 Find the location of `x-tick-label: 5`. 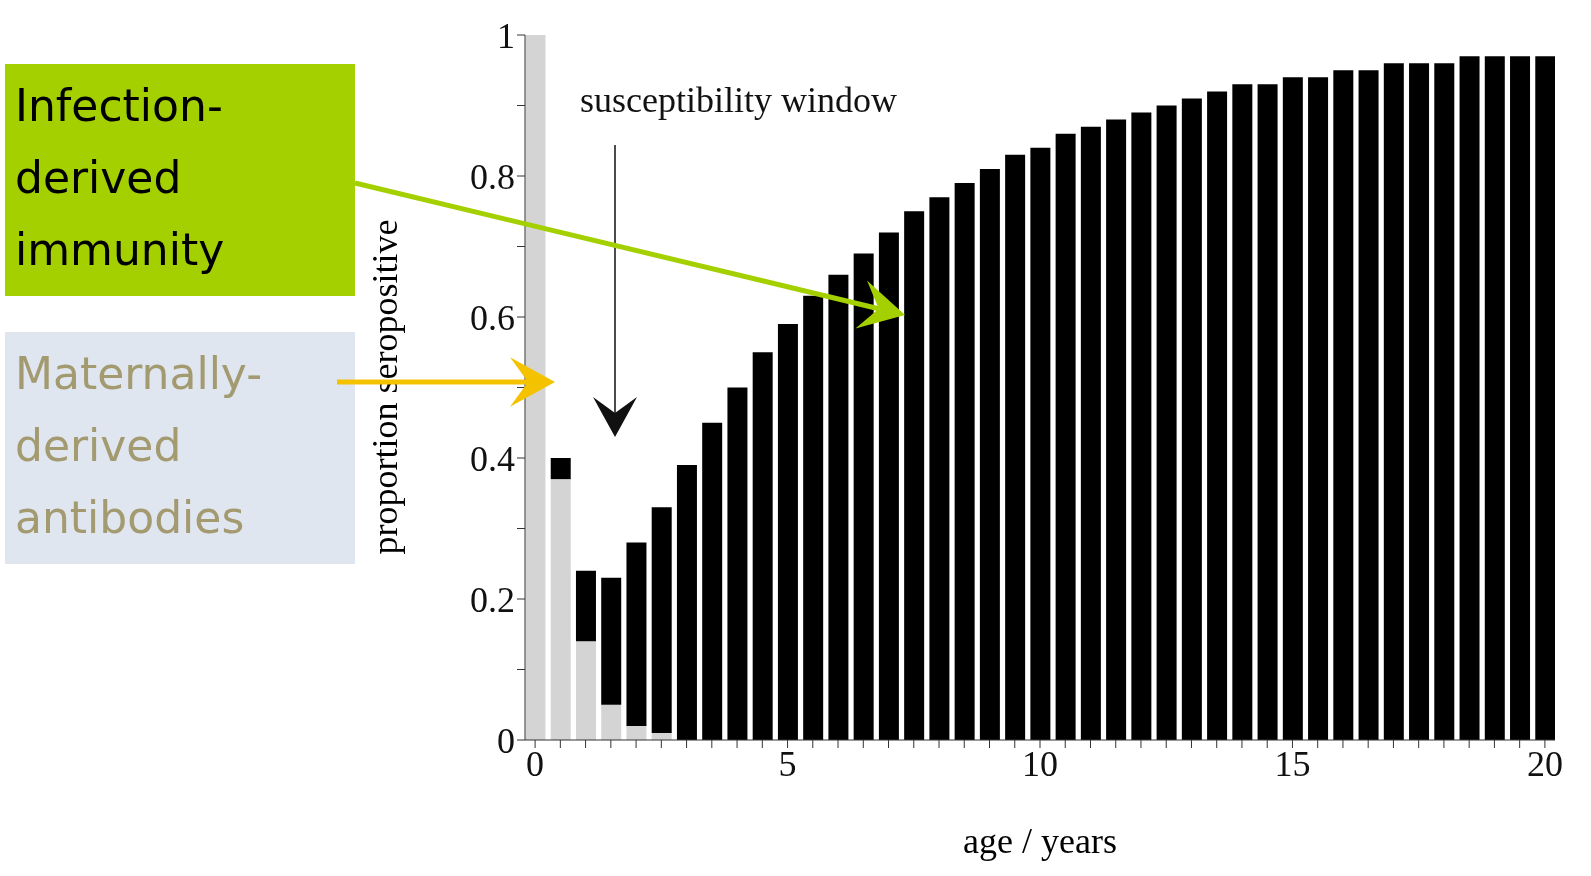

x-tick-label: 5 is located at coordinates (787, 763).